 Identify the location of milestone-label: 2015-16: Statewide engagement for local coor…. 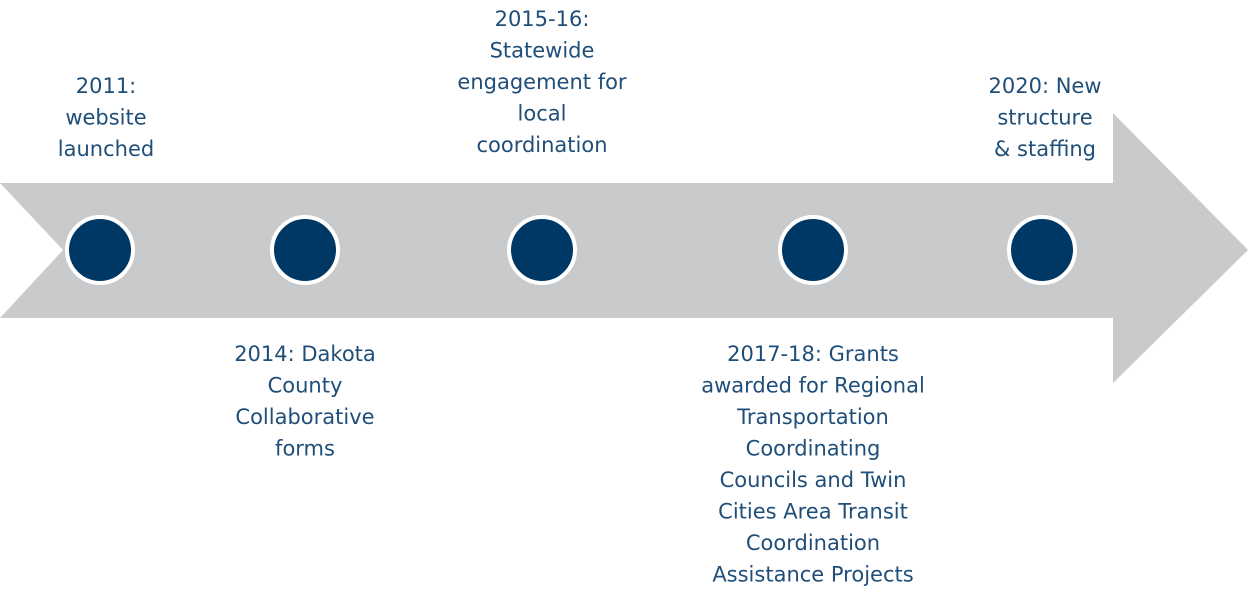
(542, 82).